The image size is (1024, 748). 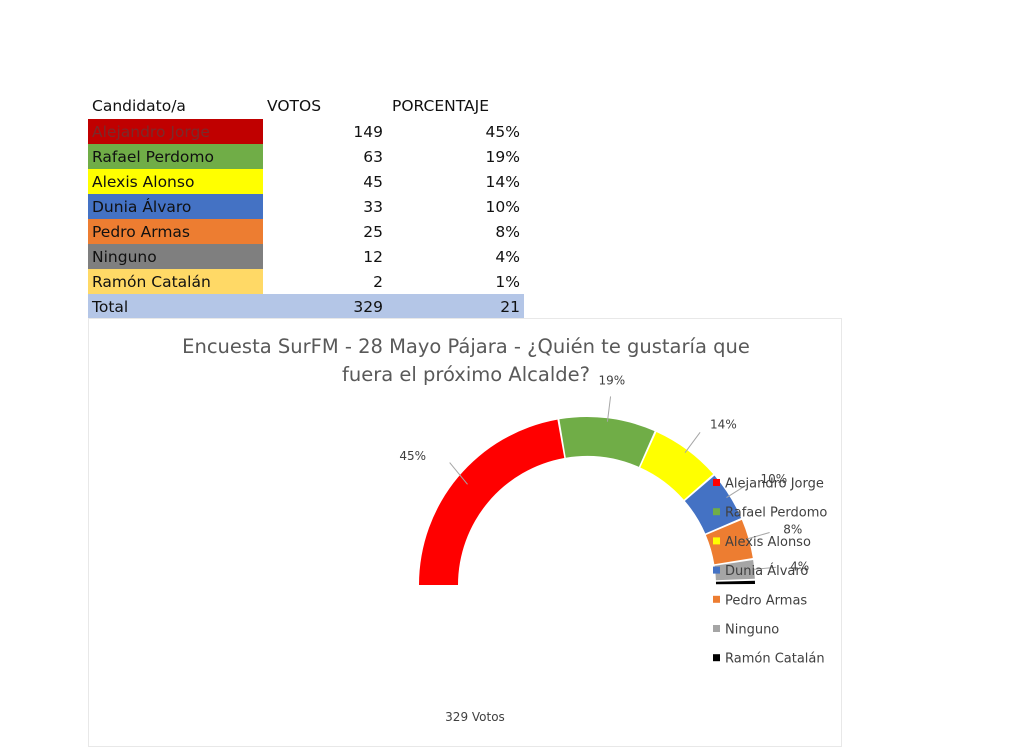 I want to click on percentage-cell: 1%, so click(x=507, y=281).